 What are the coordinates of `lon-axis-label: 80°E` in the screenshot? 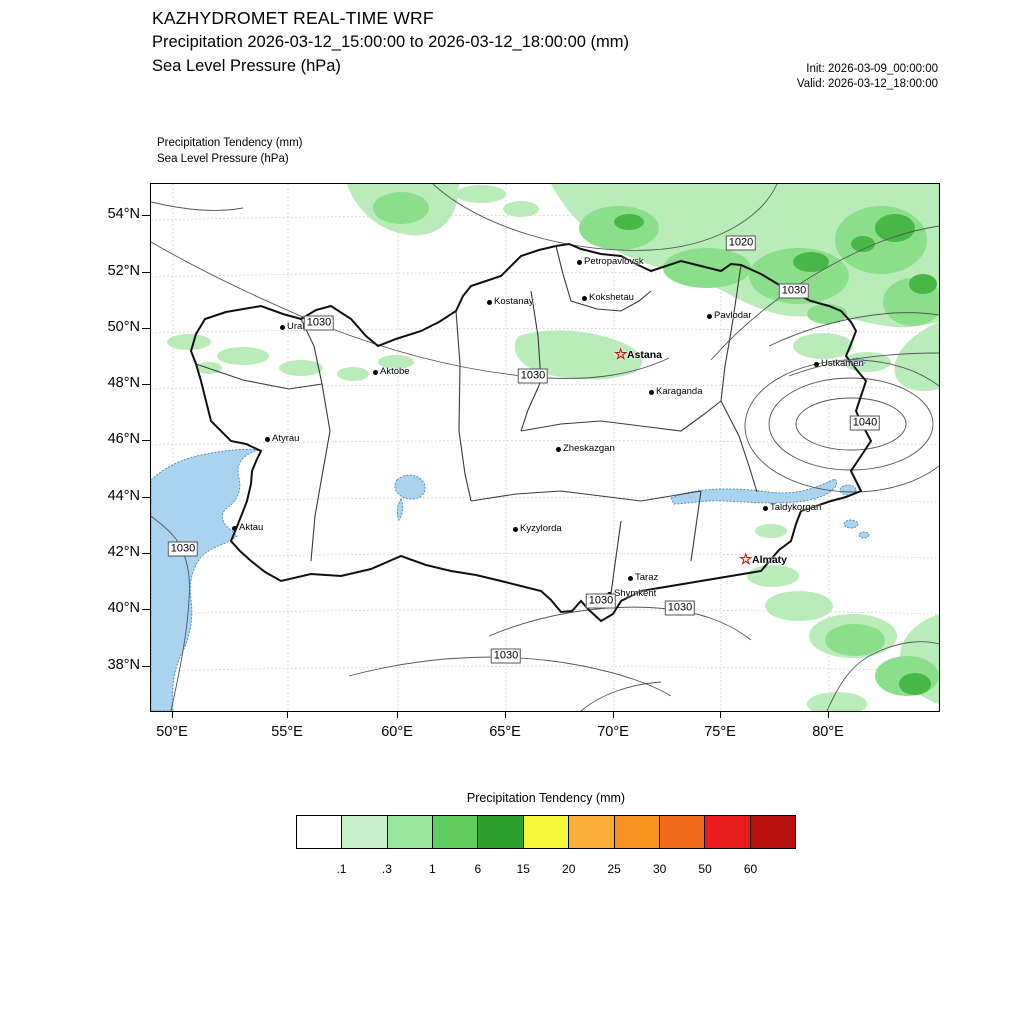 It's located at (828, 732).